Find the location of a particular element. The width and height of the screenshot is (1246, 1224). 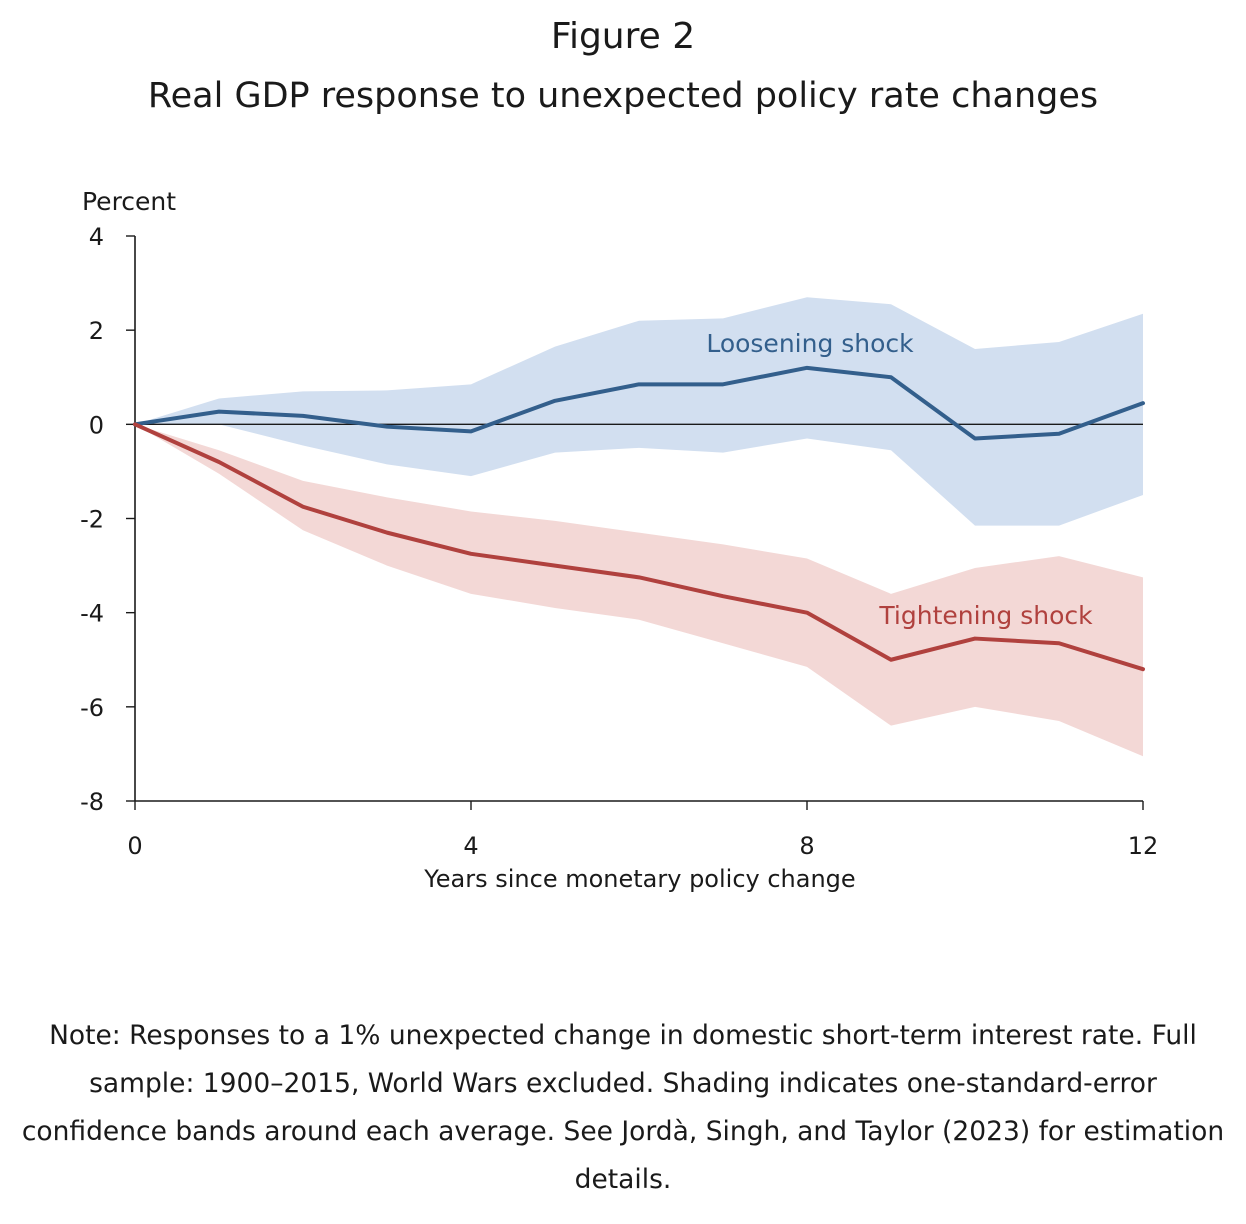

y-tick-label: 4 is located at coordinates (96, 237).